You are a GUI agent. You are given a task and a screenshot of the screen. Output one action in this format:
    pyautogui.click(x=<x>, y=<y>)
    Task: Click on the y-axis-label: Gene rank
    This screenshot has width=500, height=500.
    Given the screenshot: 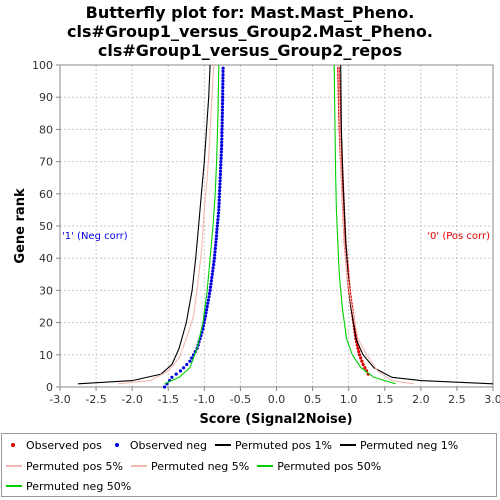 What is the action you would take?
    pyautogui.click(x=20, y=226)
    